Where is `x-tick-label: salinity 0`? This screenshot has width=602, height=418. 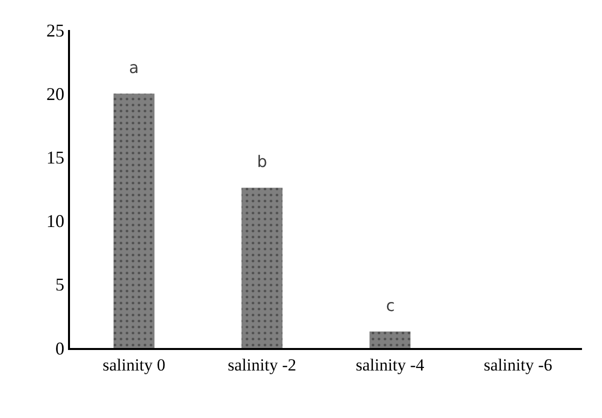
x-tick-label: salinity 0 is located at coordinates (134, 364).